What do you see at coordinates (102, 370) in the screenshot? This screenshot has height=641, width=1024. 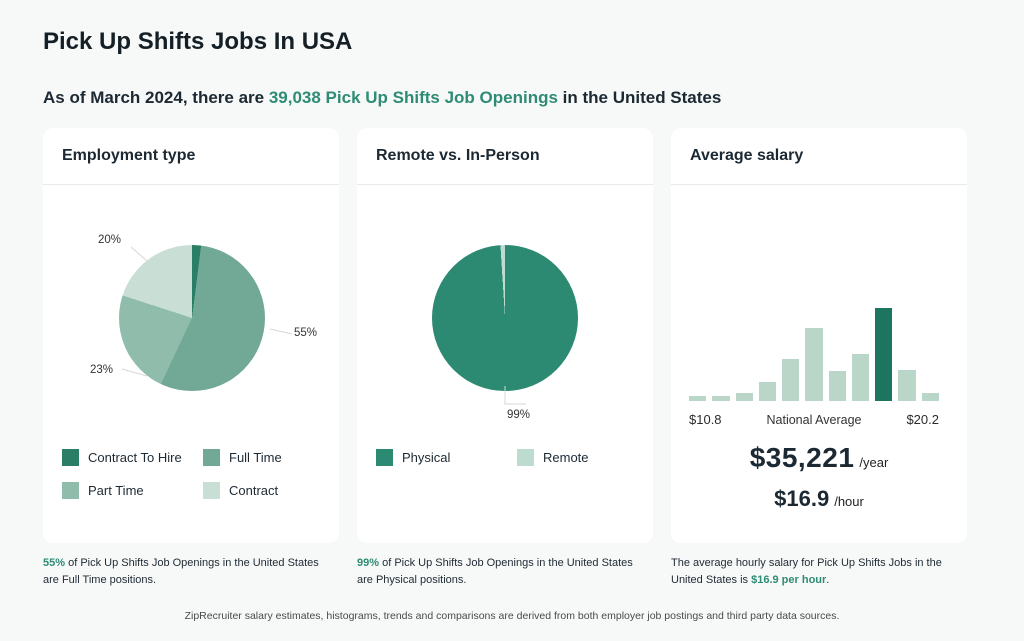 I see `pie-callout-part-time: 23%` at bounding box center [102, 370].